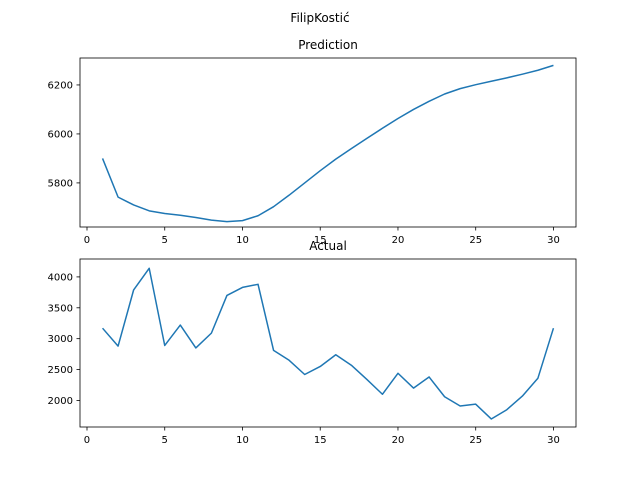 This screenshot has width=640, height=480. Describe the element at coordinates (475, 240) in the screenshot. I see `prediction-x-tick-label: 25` at that location.